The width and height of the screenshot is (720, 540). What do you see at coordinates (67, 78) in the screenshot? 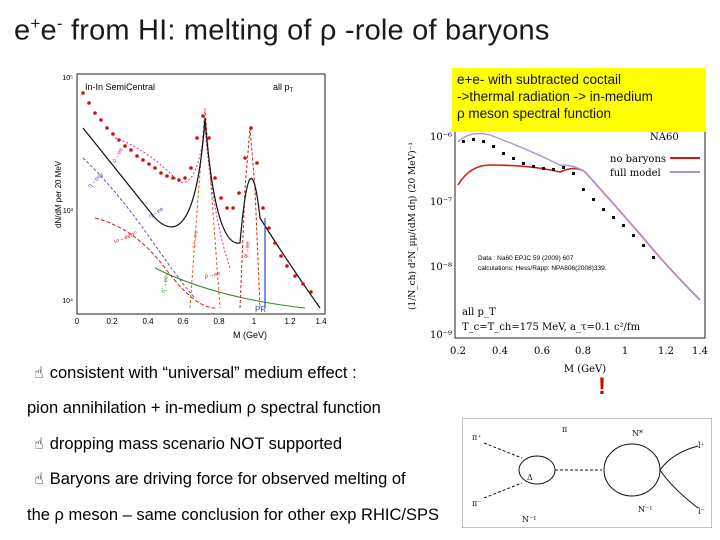
I see `left-plot-ylabel-top: 10⁵` at bounding box center [67, 78].